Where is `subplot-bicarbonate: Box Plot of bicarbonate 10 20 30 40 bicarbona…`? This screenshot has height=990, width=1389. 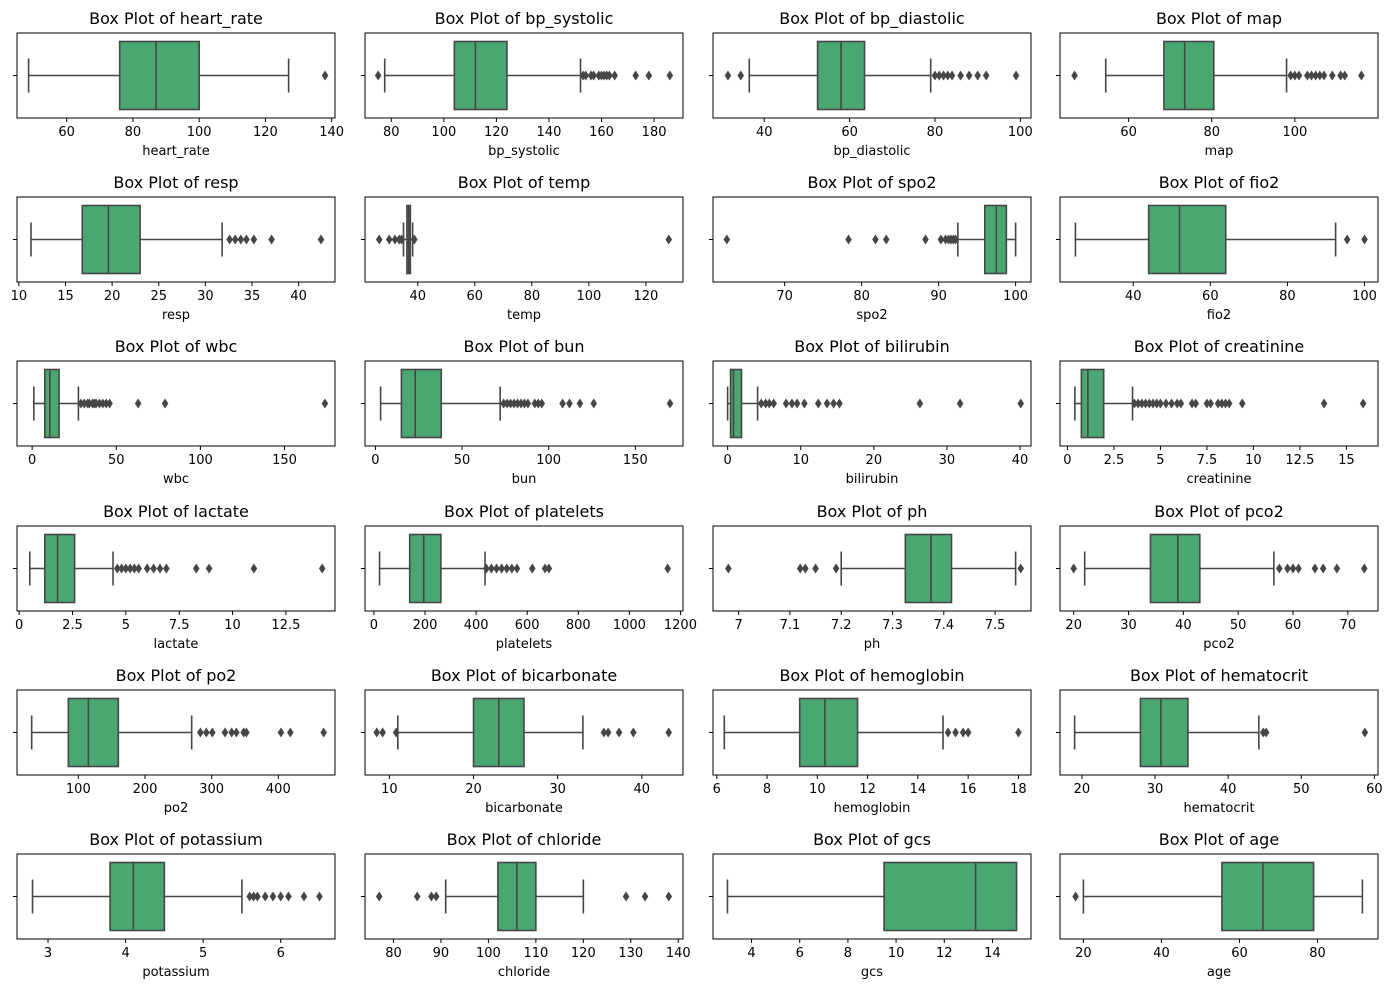
subplot-bicarbonate: Box Plot of bicarbonate 10 20 30 40 bicarbona… is located at coordinates (522, 741).